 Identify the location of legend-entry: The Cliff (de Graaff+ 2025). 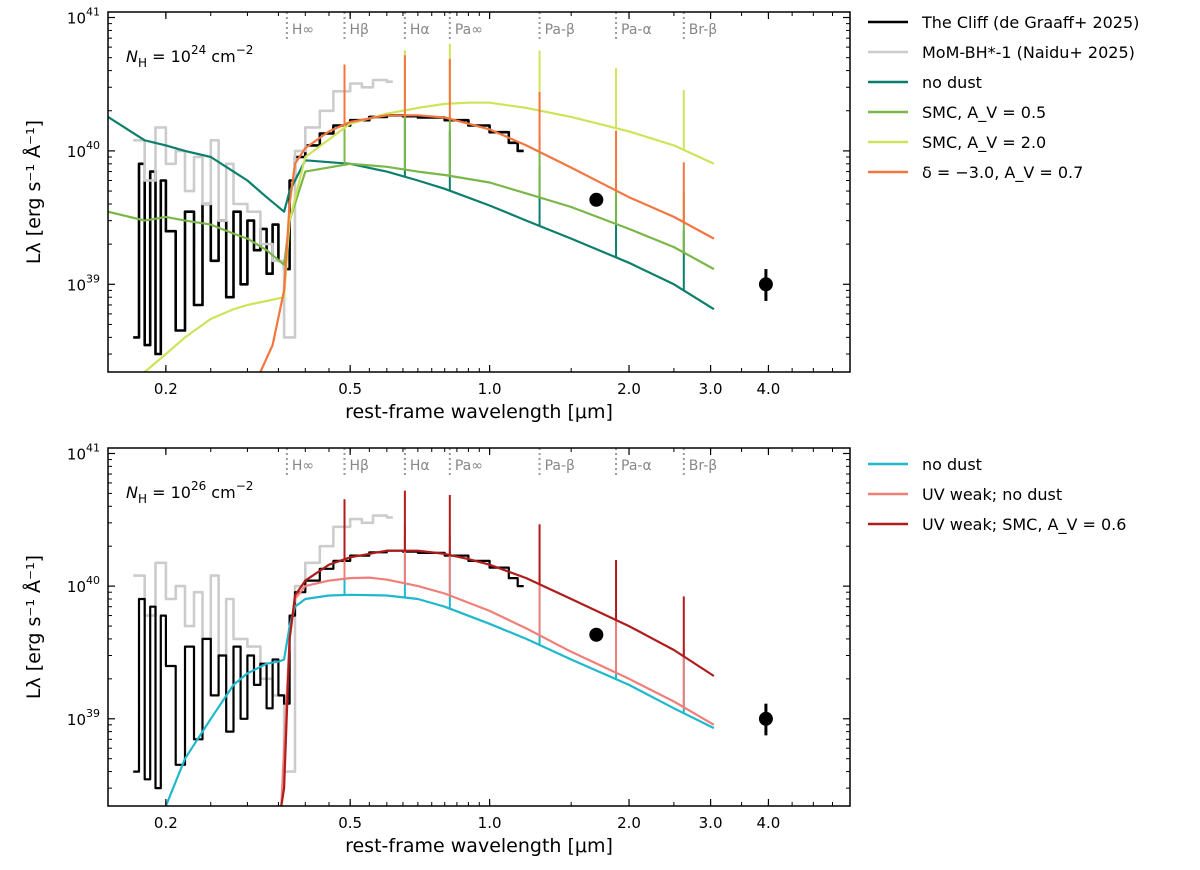
(1030, 22).